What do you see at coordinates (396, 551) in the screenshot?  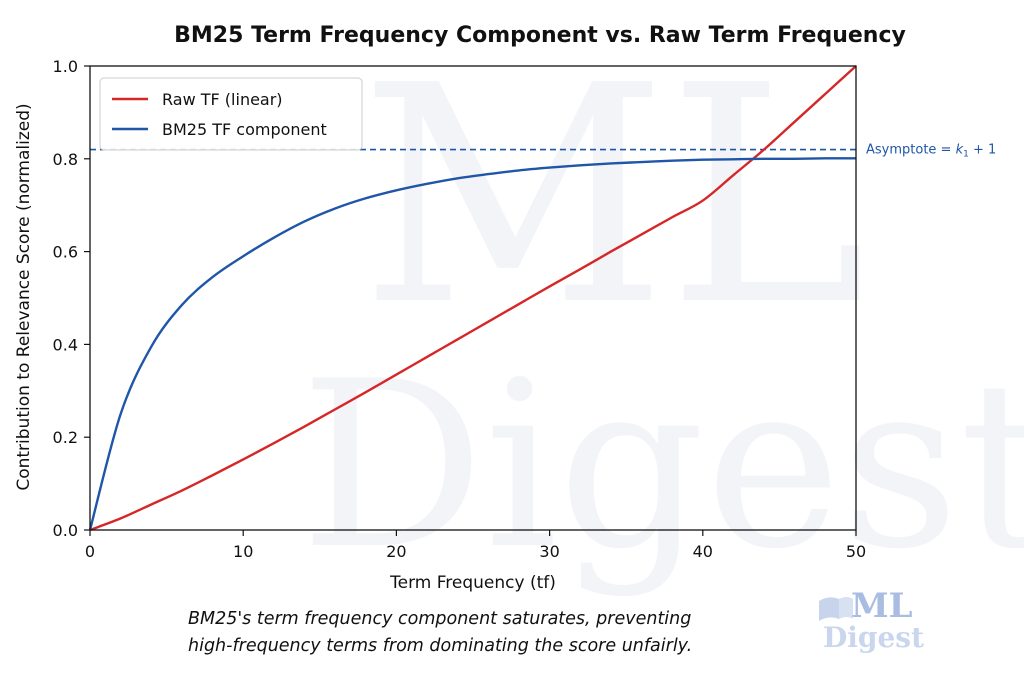 I see `x-tick-label: 20` at bounding box center [396, 551].